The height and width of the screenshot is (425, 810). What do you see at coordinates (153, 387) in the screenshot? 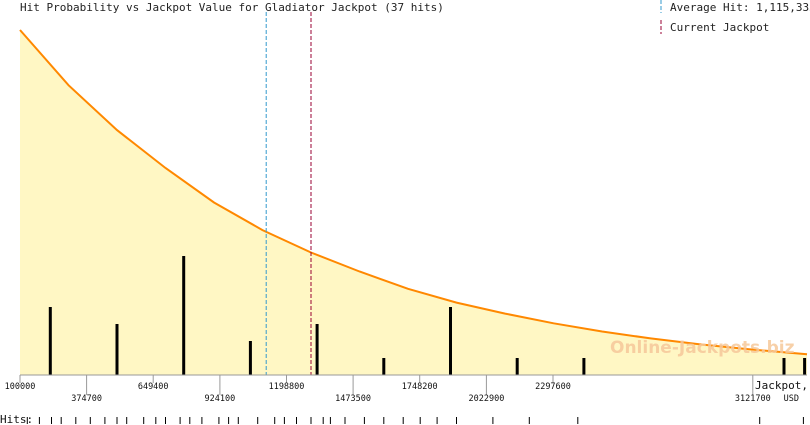
I see `x-tick-label: 649400` at bounding box center [153, 387].